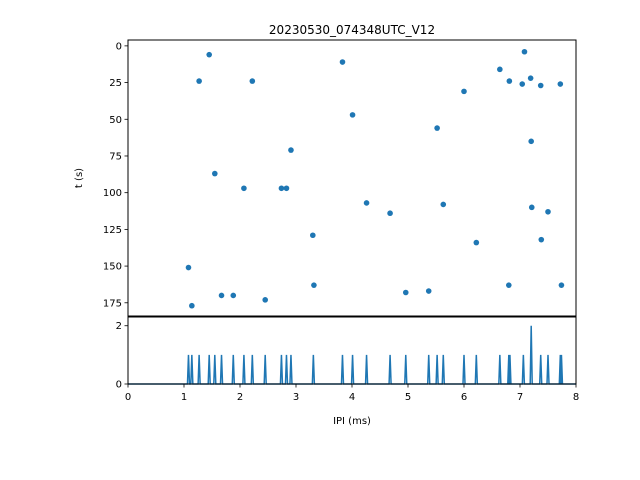 Image resolution: width=640 pixels, height=480 pixels. Describe the element at coordinates (352, 421) in the screenshot. I see `histogram-x-axis-label: IPI (ms)` at that location.